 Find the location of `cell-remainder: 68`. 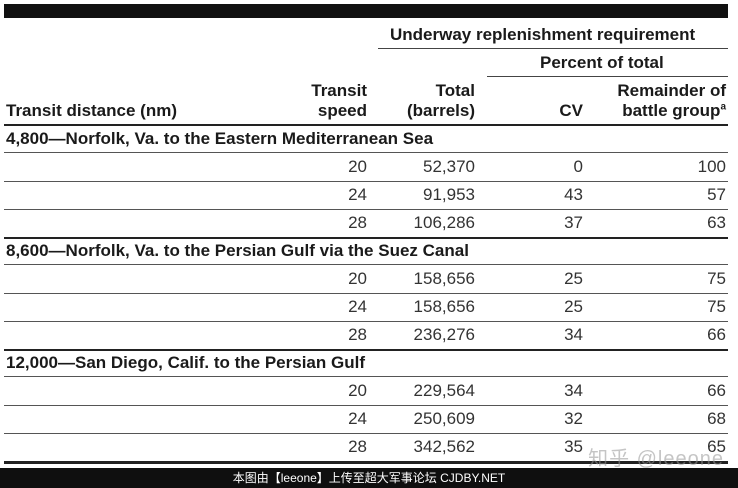

cell-remainder: 68 is located at coordinates (716, 418).